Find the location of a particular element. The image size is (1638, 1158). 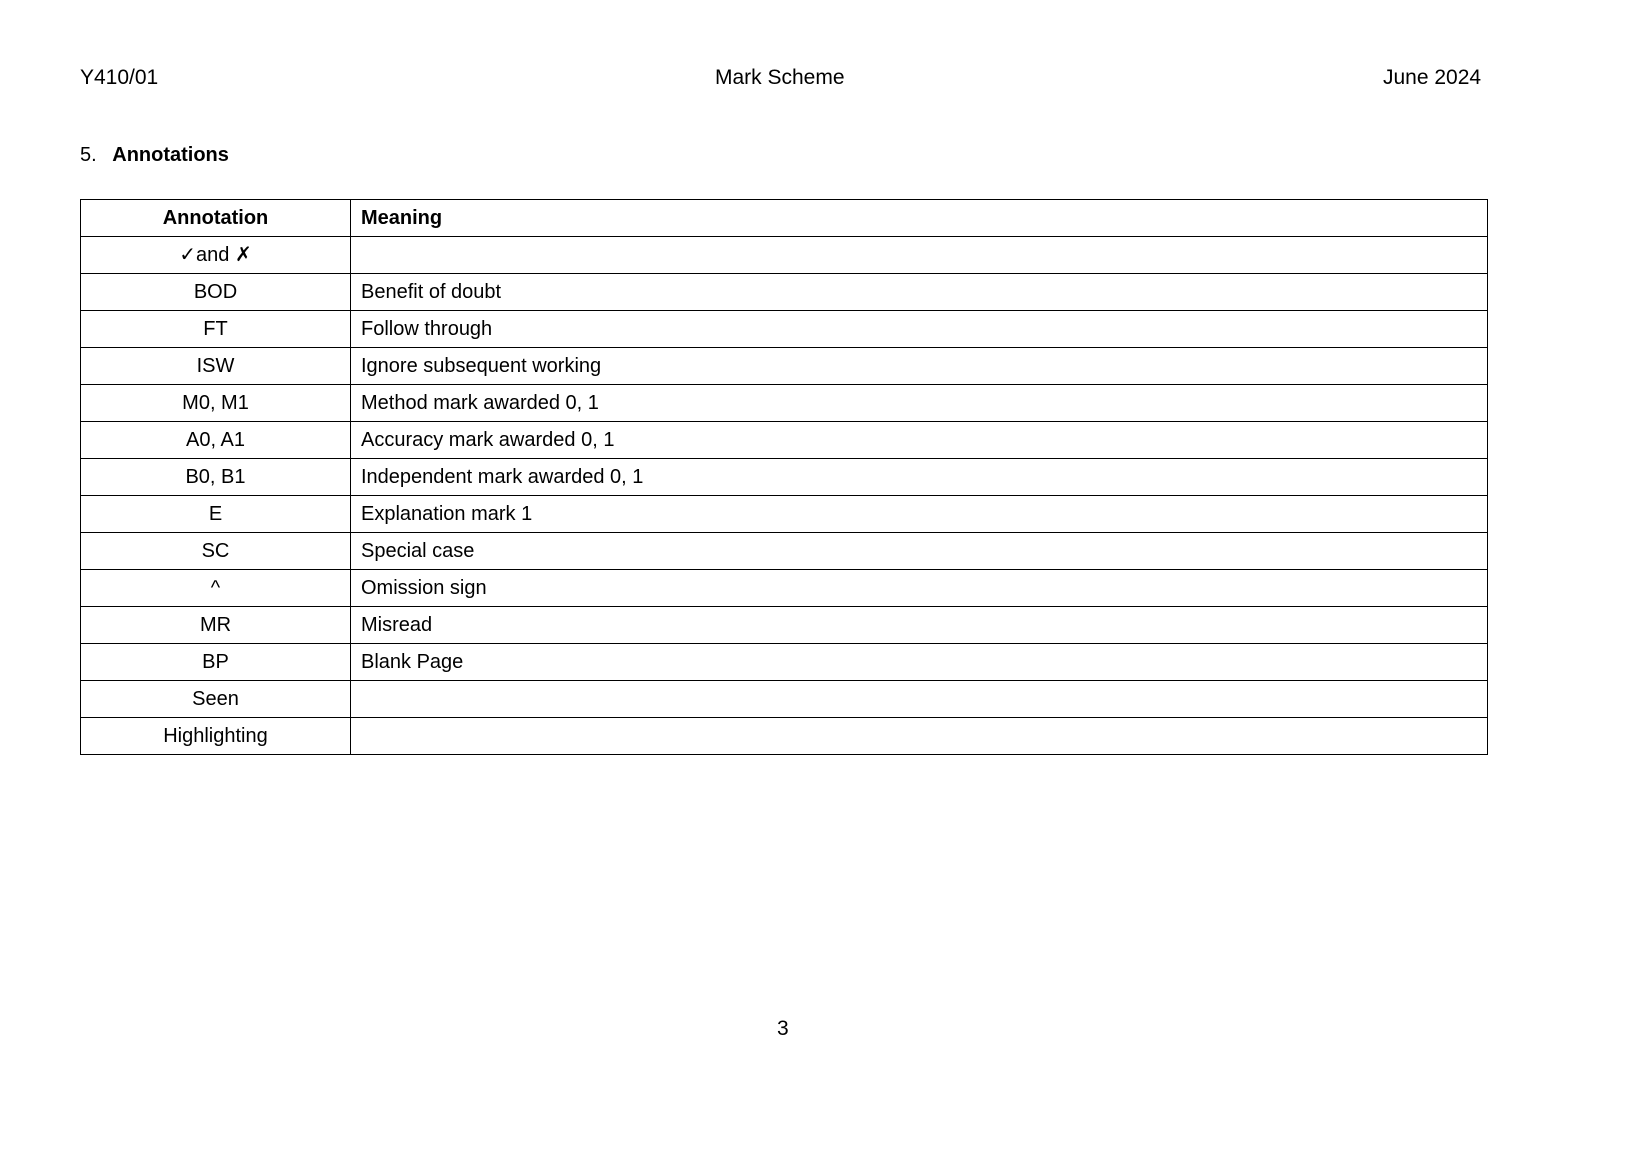

annotation-cell: BP is located at coordinates (215, 662).